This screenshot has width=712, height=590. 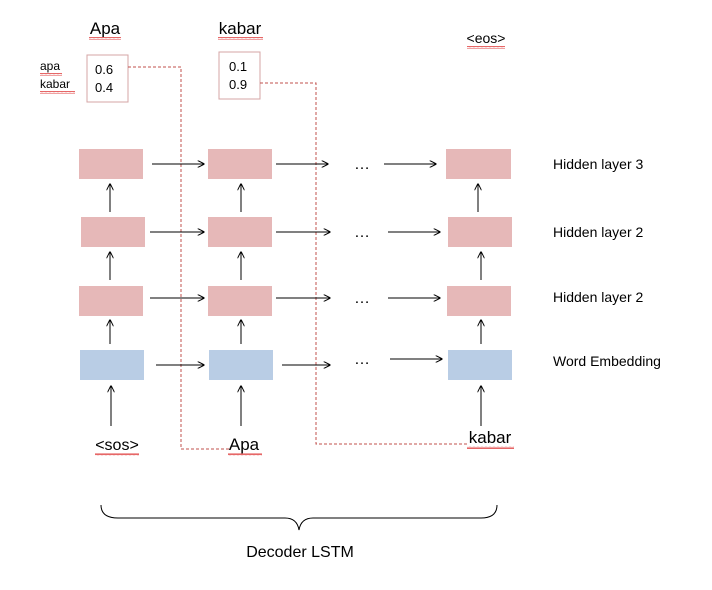 I want to click on prob-word-apa: apa, so click(x=50, y=66).